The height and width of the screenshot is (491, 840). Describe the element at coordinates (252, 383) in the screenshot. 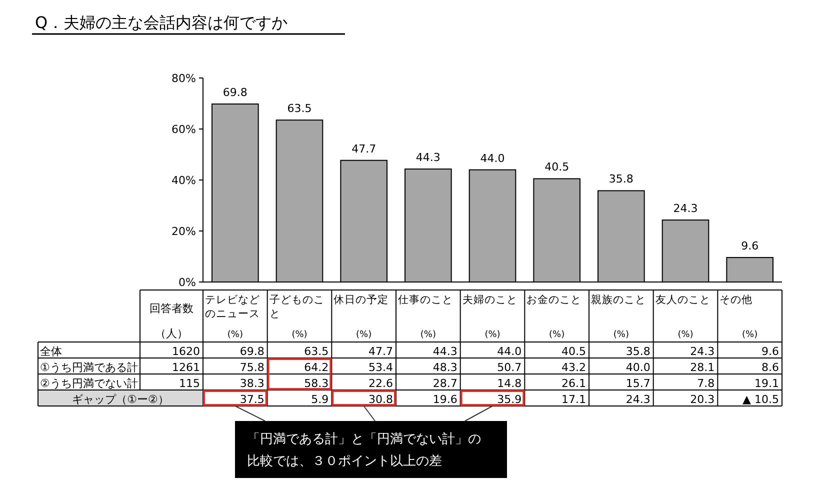

I see `text: 38.3` at that location.